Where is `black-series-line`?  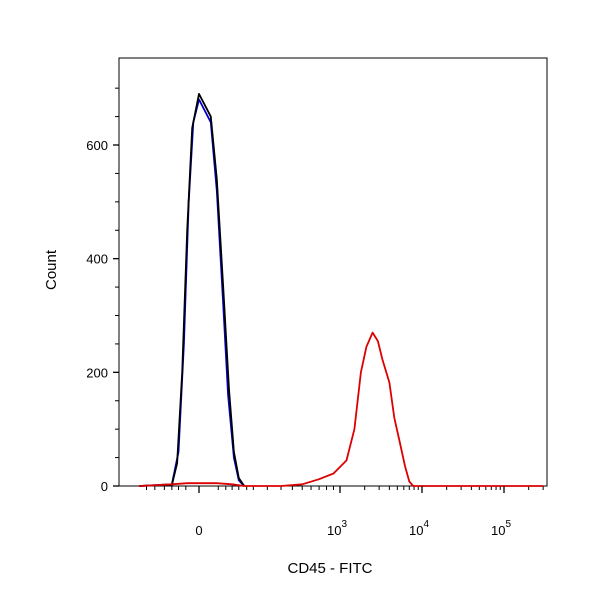
black-series-line is located at coordinates (191, 290).